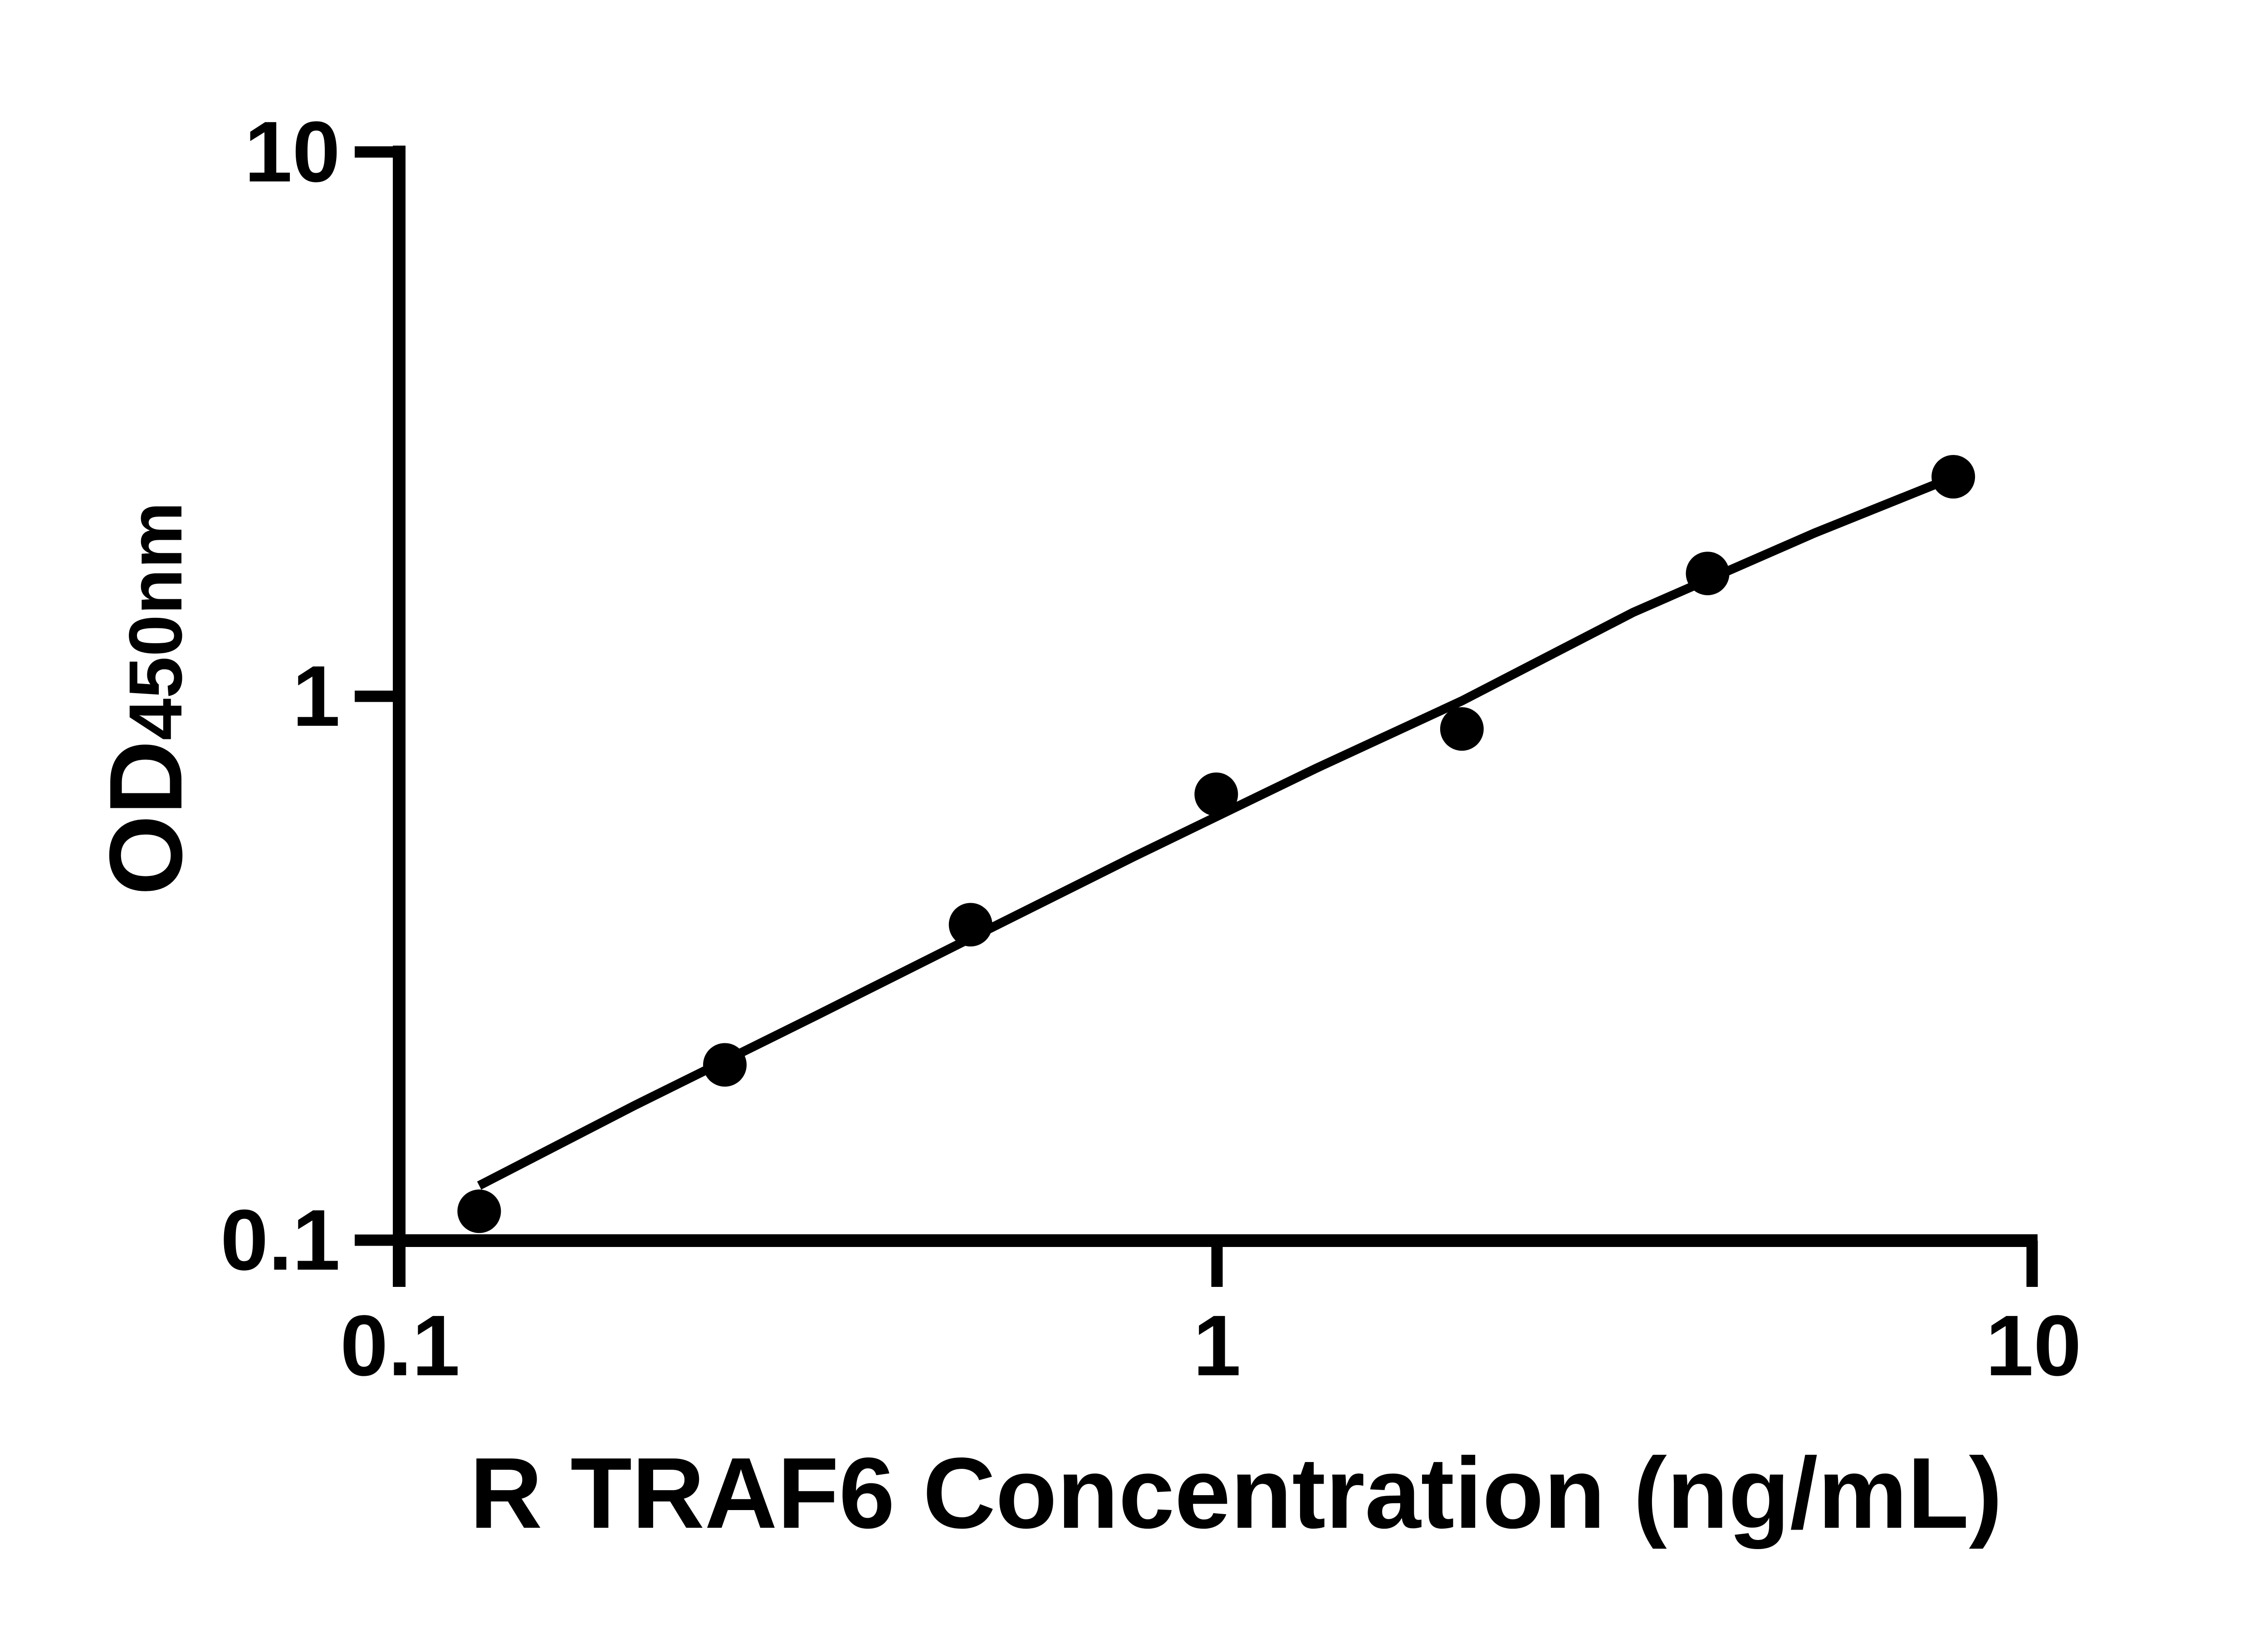  Describe the element at coordinates (1236, 1493) in the screenshot. I see `x-axis-title: R TRAF6 Concentration (ng/mL)` at that location.